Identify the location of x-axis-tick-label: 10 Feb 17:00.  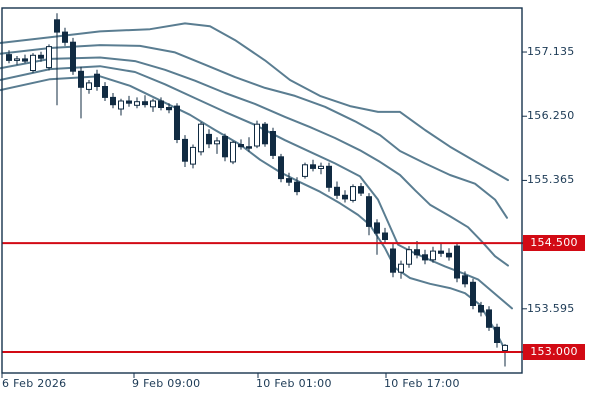
(422, 383).